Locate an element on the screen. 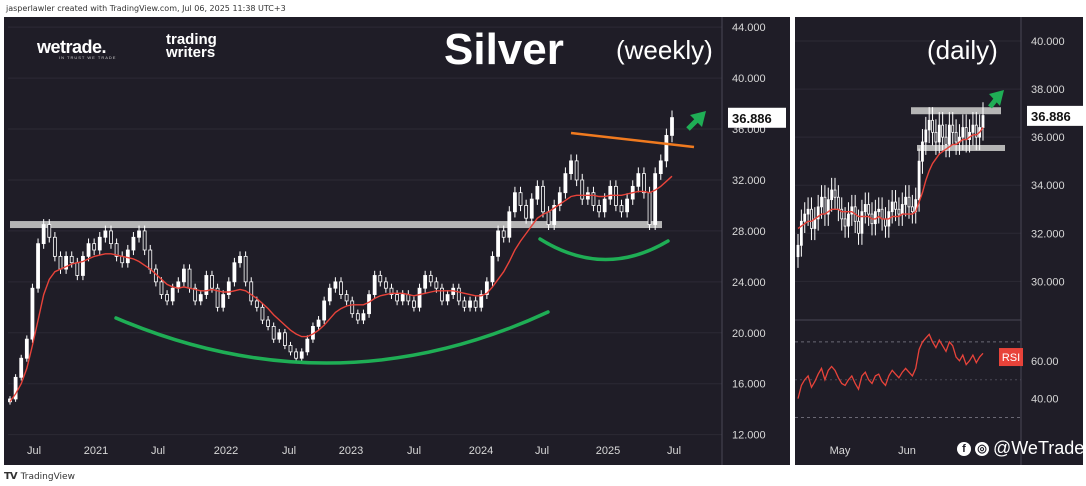  rsi-tick-label: 40.00 is located at coordinates (1045, 400).